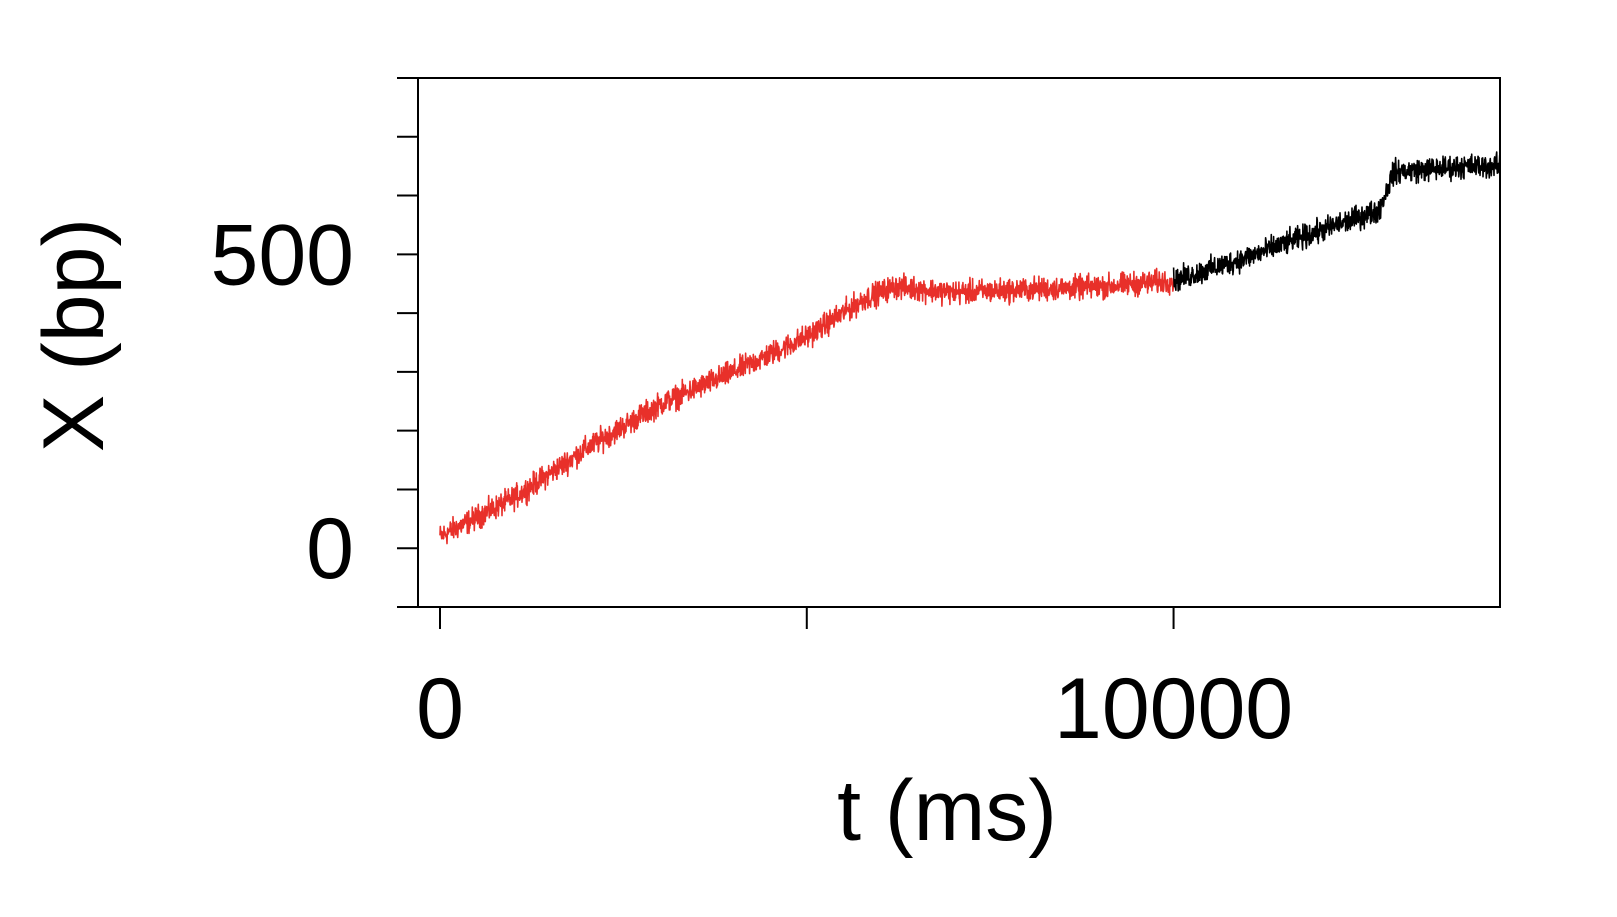  I want to click on y-axis-title: X (bp), so click(74, 335).